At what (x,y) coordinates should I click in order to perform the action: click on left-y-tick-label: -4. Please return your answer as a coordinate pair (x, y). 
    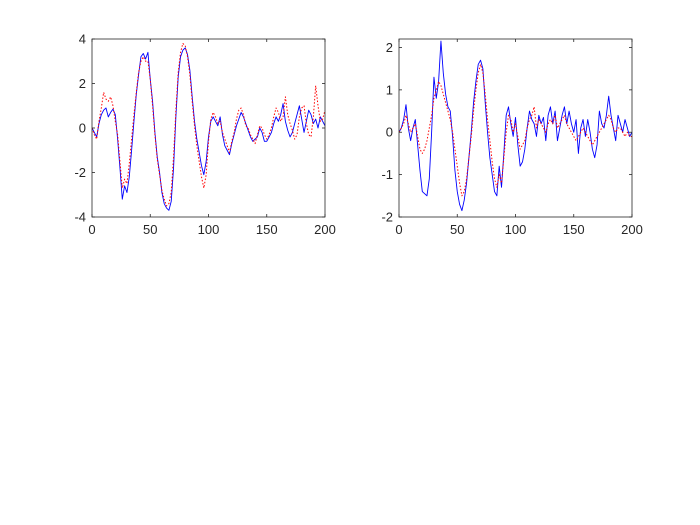
    Looking at the image, I should click on (80, 217).